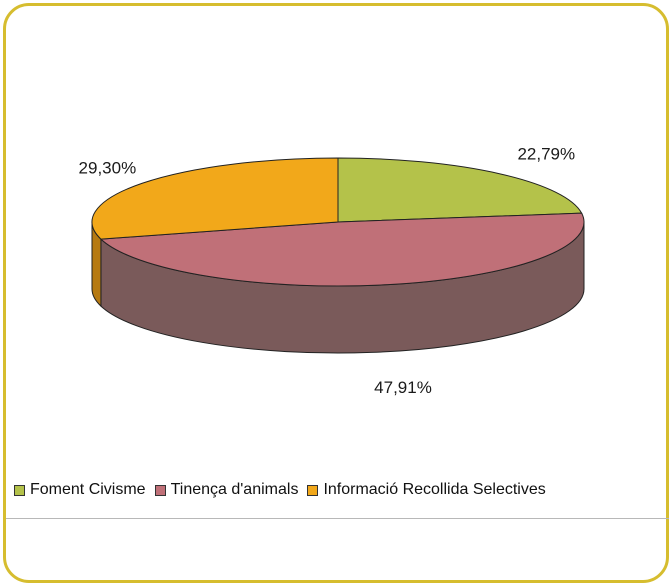 Image resolution: width=672 pixels, height=583 pixels. I want to click on data-label-tinenca-animals: 47,91%, so click(403, 387).